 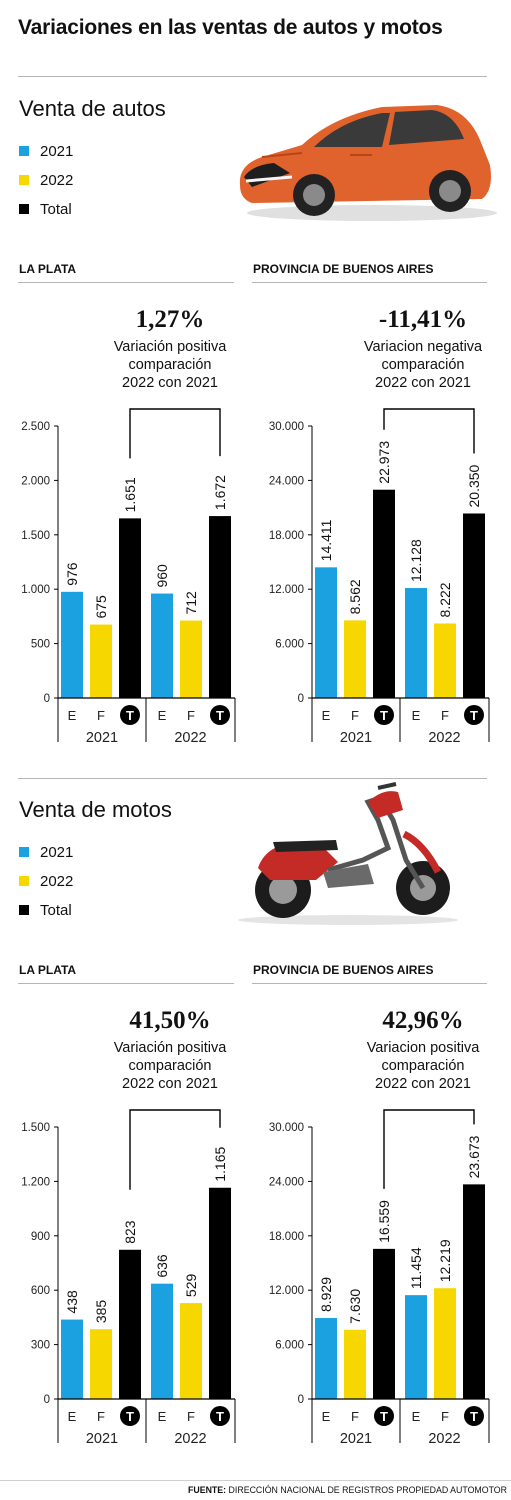 I want to click on bar-value-label: 823, so click(x=130, y=1232).